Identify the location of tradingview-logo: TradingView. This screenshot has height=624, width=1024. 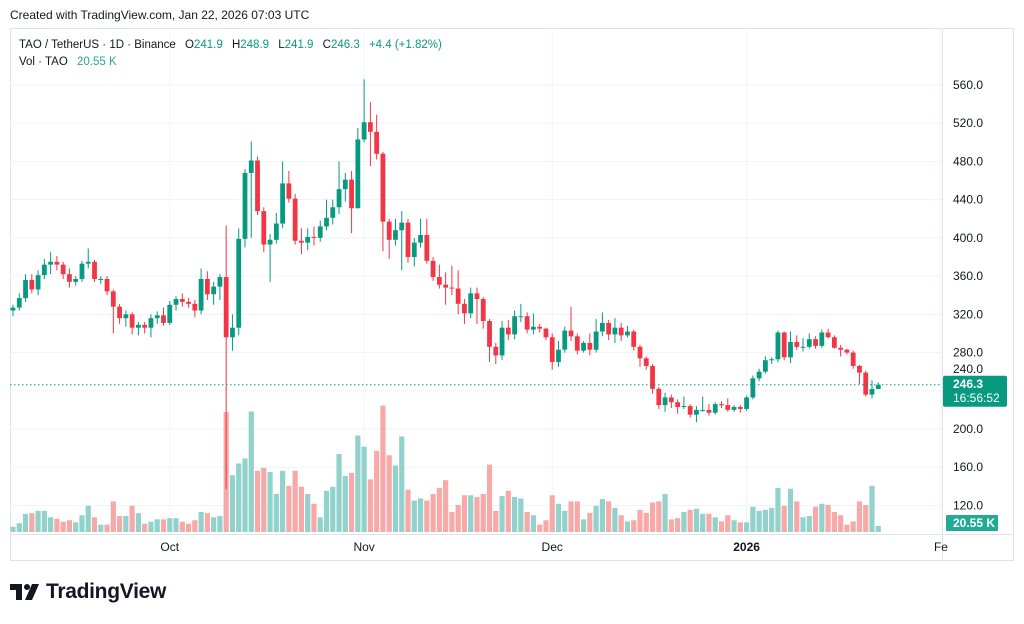
(88, 592).